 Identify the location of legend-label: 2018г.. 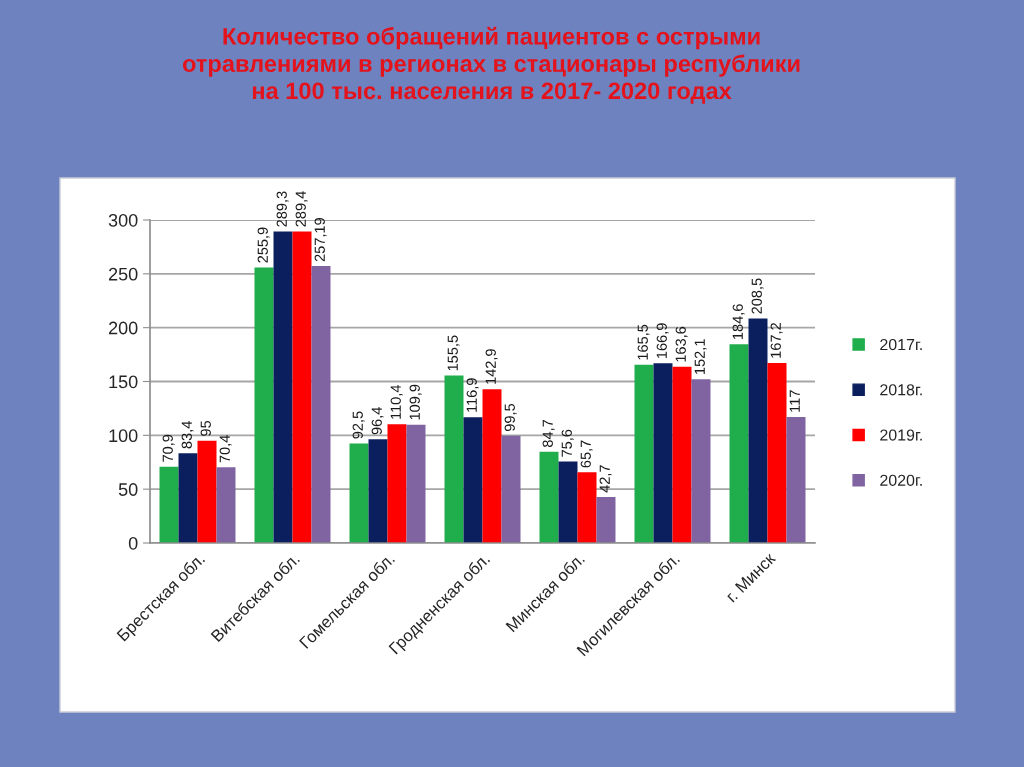
(901, 390).